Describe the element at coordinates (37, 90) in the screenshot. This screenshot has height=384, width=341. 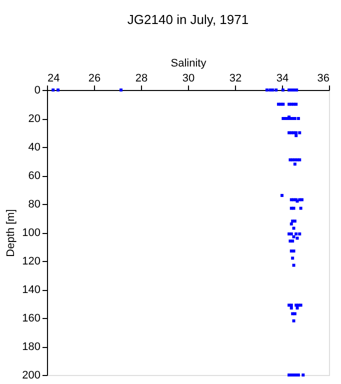
I see `y-tick-label: 0` at that location.